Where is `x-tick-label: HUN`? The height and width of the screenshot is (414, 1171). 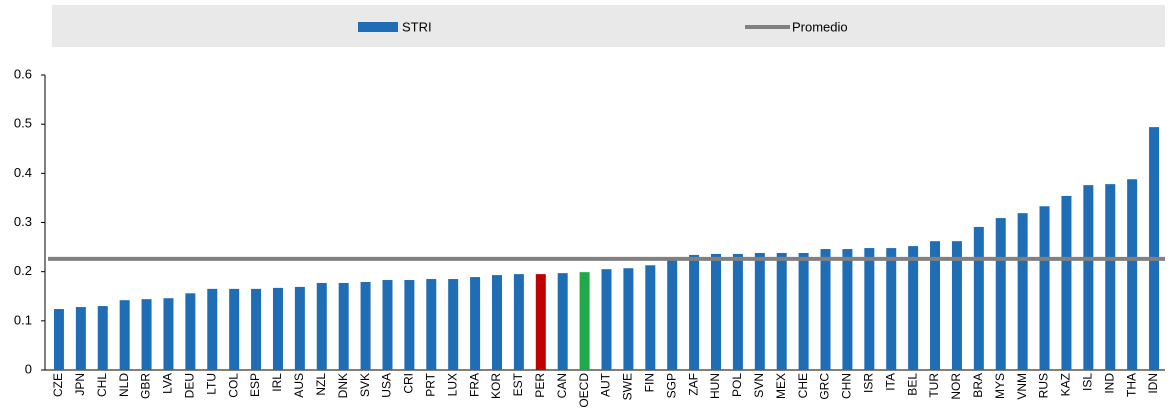
x-tick-label: HUN is located at coordinates (715, 386).